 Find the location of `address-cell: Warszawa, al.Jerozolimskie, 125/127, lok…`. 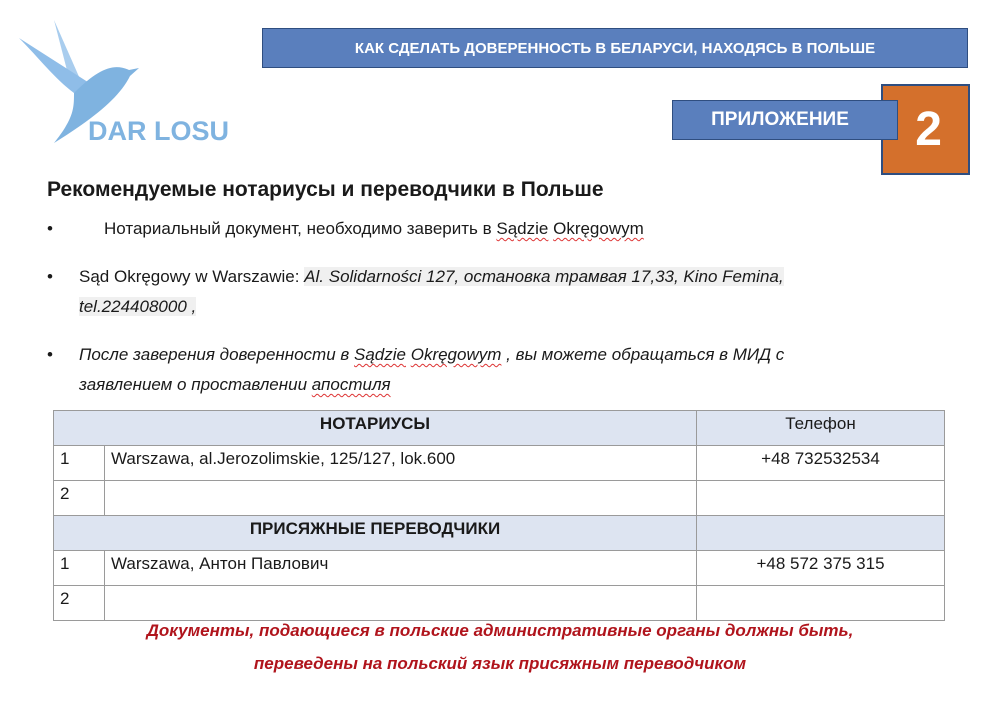

address-cell: Warszawa, al.Jerozolimskie, 125/127, lok… is located at coordinates (400, 463).